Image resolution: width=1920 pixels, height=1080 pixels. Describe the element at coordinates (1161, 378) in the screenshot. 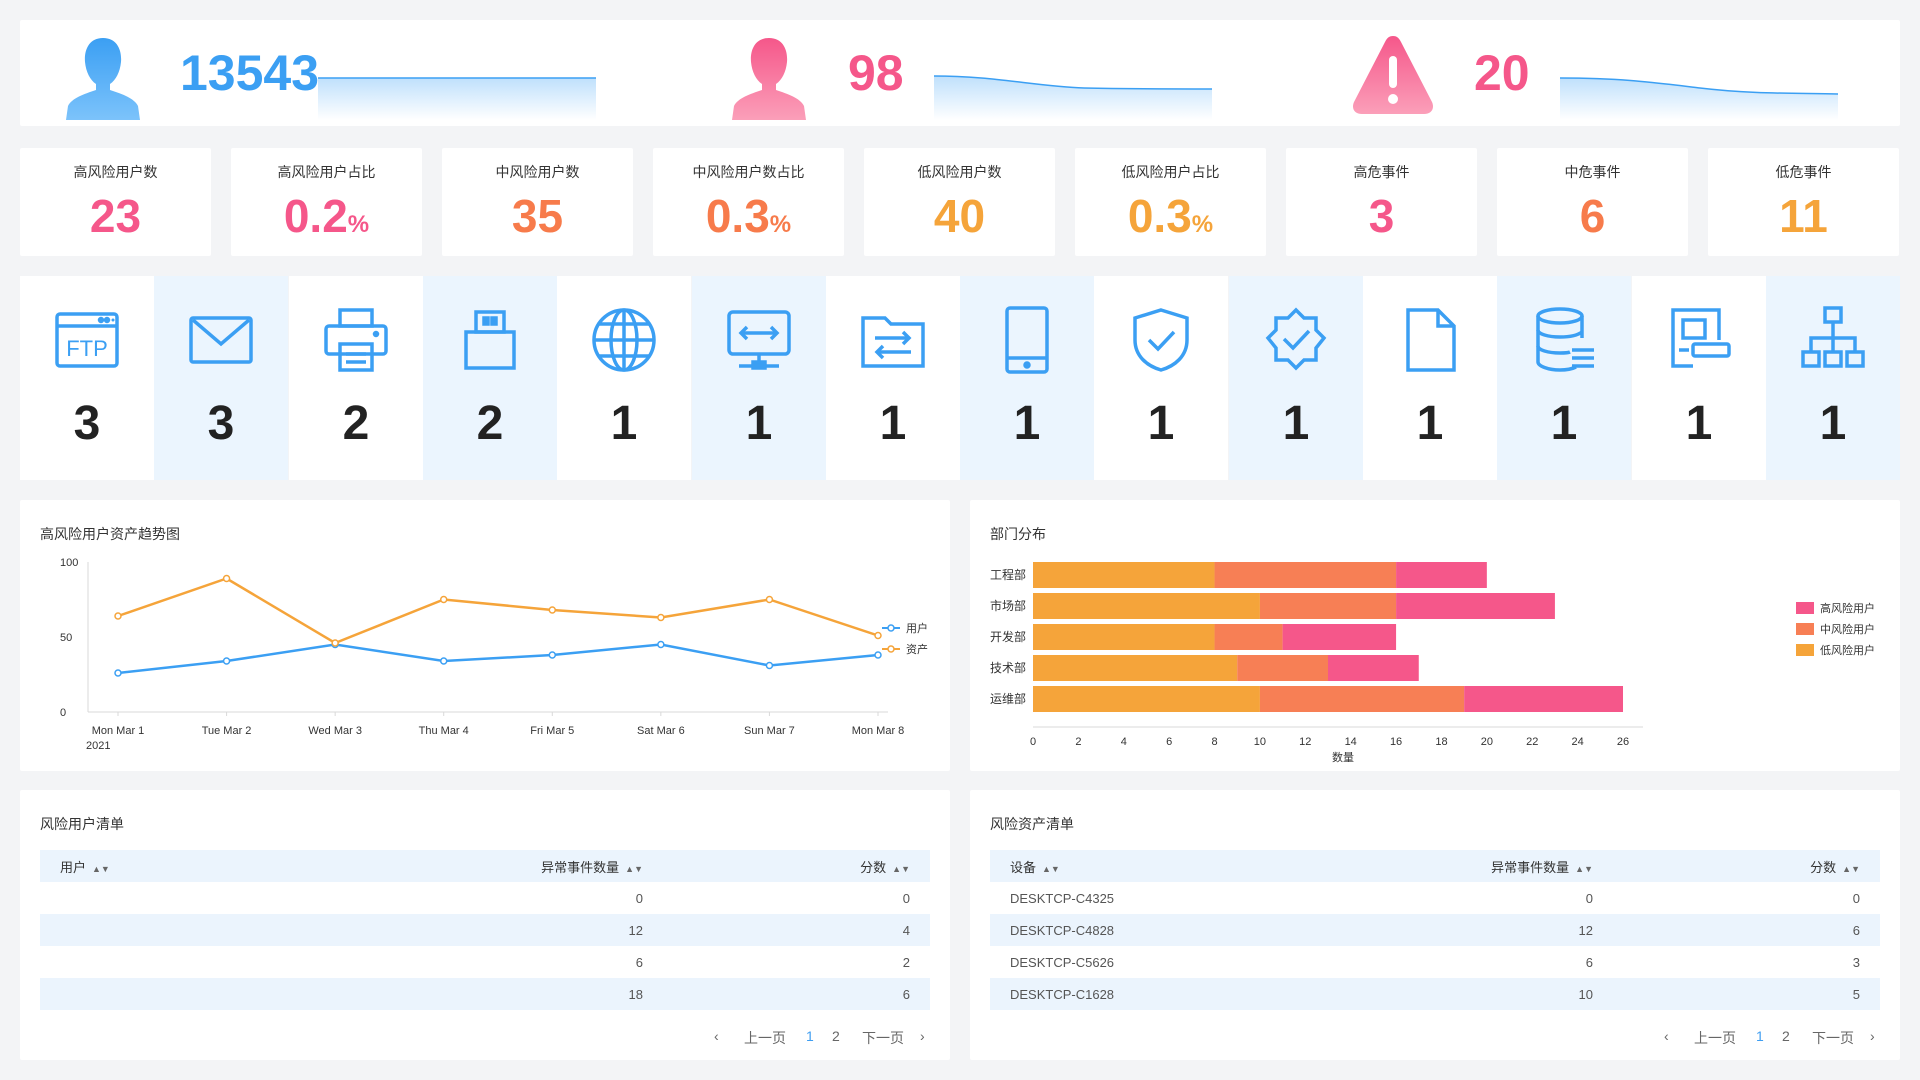

I see `channel-shield-check: 1` at that location.